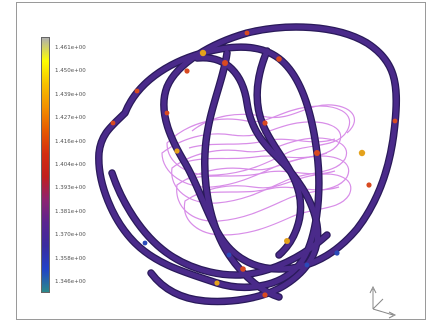  Describe the element at coordinates (383, 302) in the screenshot. I see `axis-triad-icon` at that location.